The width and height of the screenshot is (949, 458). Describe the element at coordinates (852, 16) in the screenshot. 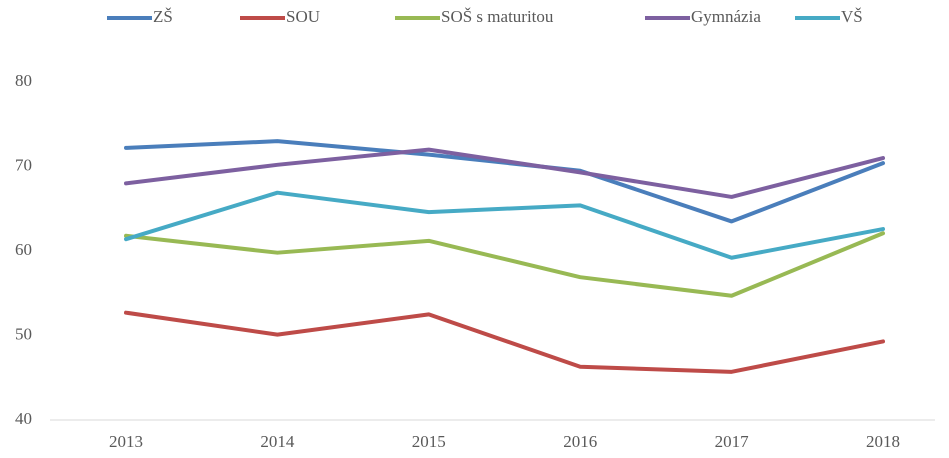

I see `legend-label: VŠ` at that location.